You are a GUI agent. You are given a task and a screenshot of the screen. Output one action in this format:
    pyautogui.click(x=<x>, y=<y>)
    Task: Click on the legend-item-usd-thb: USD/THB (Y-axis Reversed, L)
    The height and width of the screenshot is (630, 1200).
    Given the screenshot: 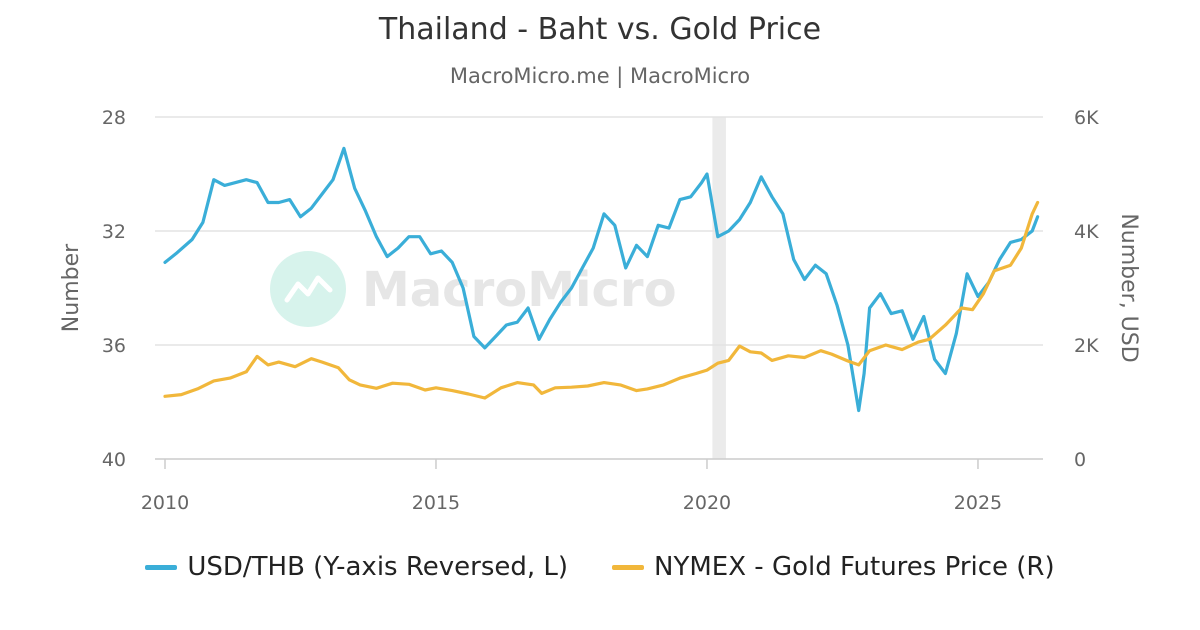 What is the action you would take?
    pyautogui.click(x=356, y=567)
    